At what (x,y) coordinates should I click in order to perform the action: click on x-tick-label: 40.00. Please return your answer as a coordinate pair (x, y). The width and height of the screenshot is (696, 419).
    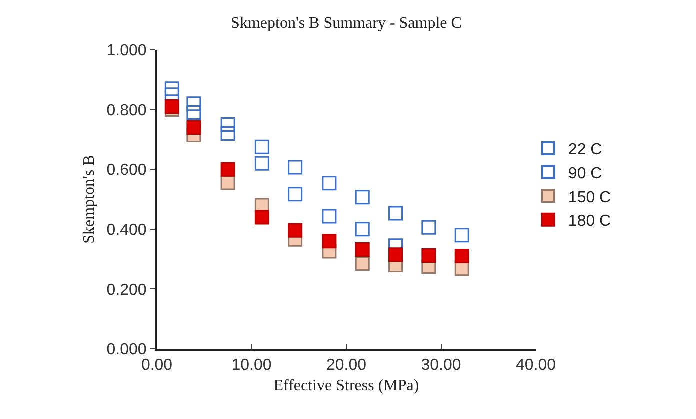
    Looking at the image, I should click on (536, 365).